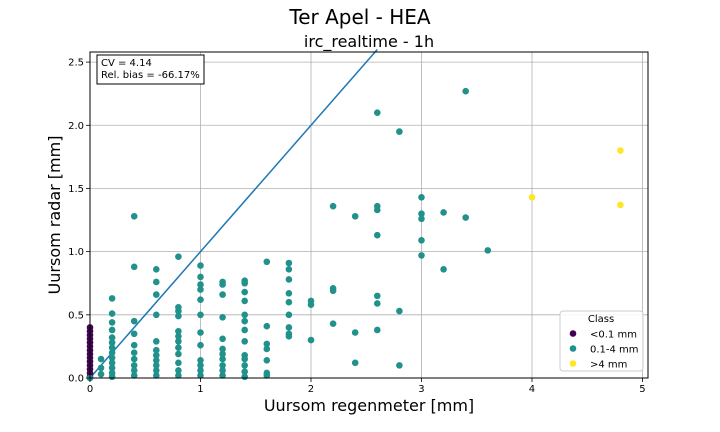 The width and height of the screenshot is (720, 432). What do you see at coordinates (311, 389) in the screenshot?
I see `x-tick-label: 2` at bounding box center [311, 389].